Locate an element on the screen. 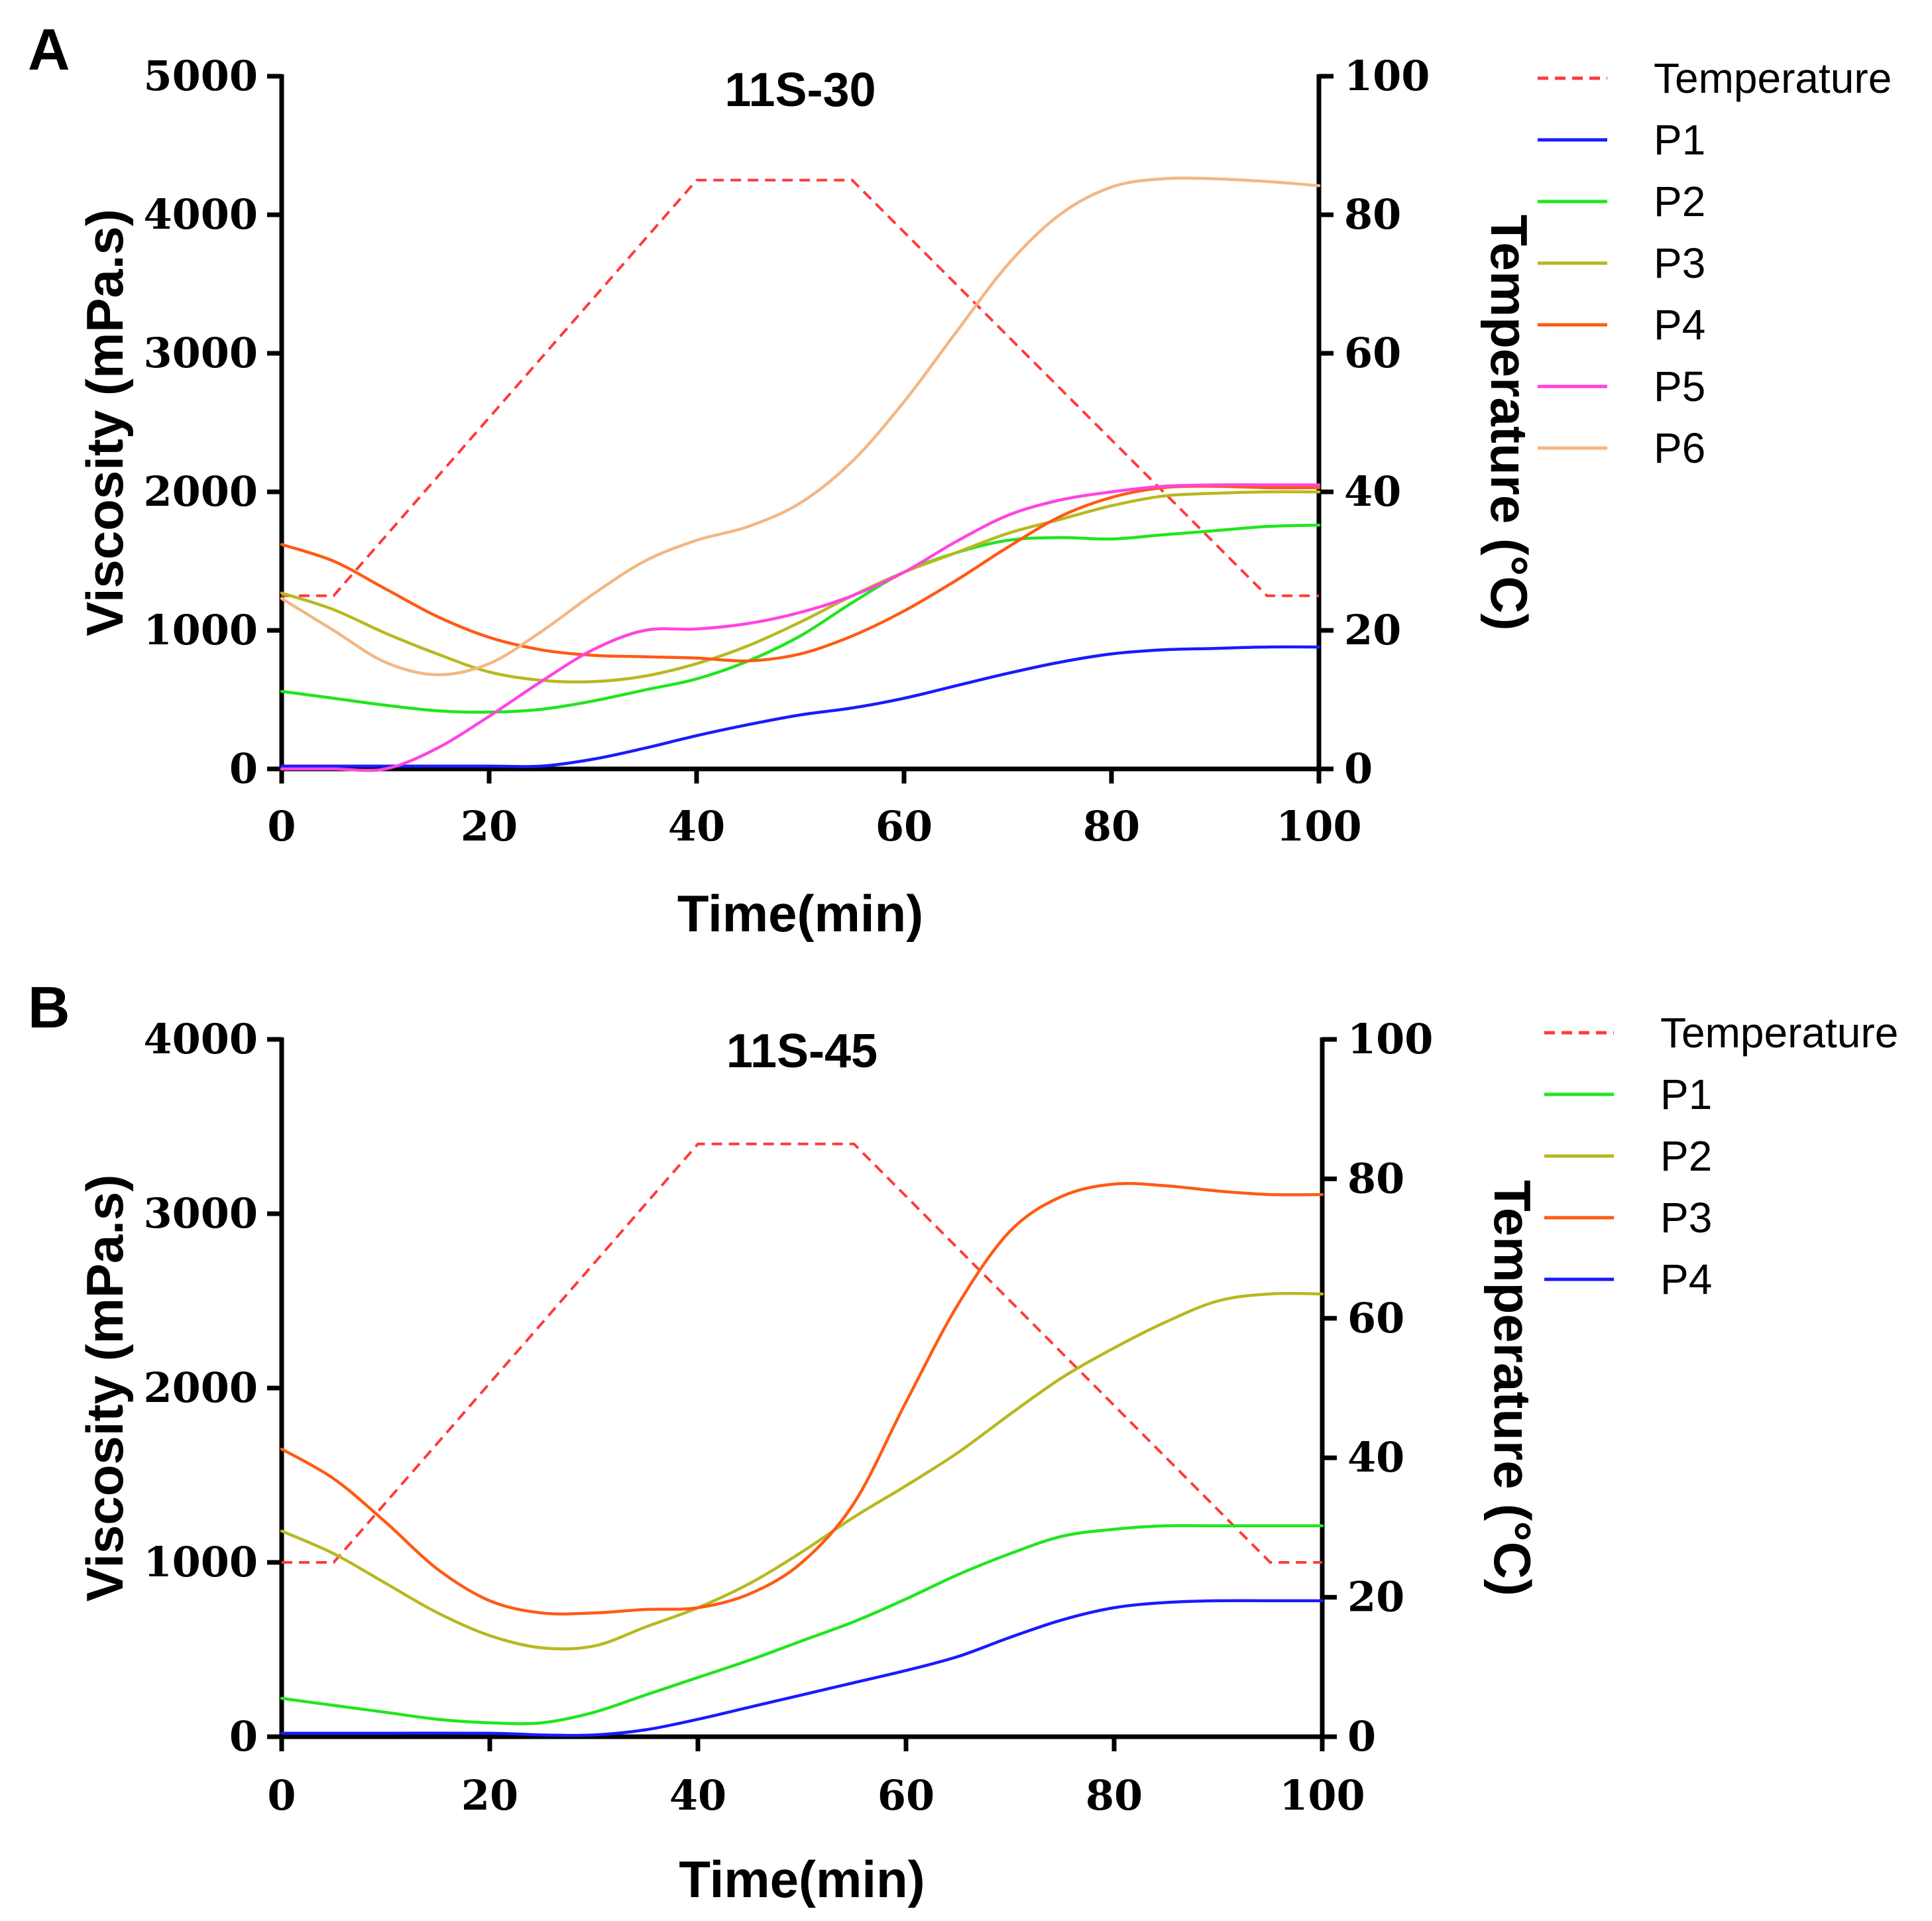 This screenshot has height=1921, width=1932. y-tick-label: 5000 is located at coordinates (200, 76).